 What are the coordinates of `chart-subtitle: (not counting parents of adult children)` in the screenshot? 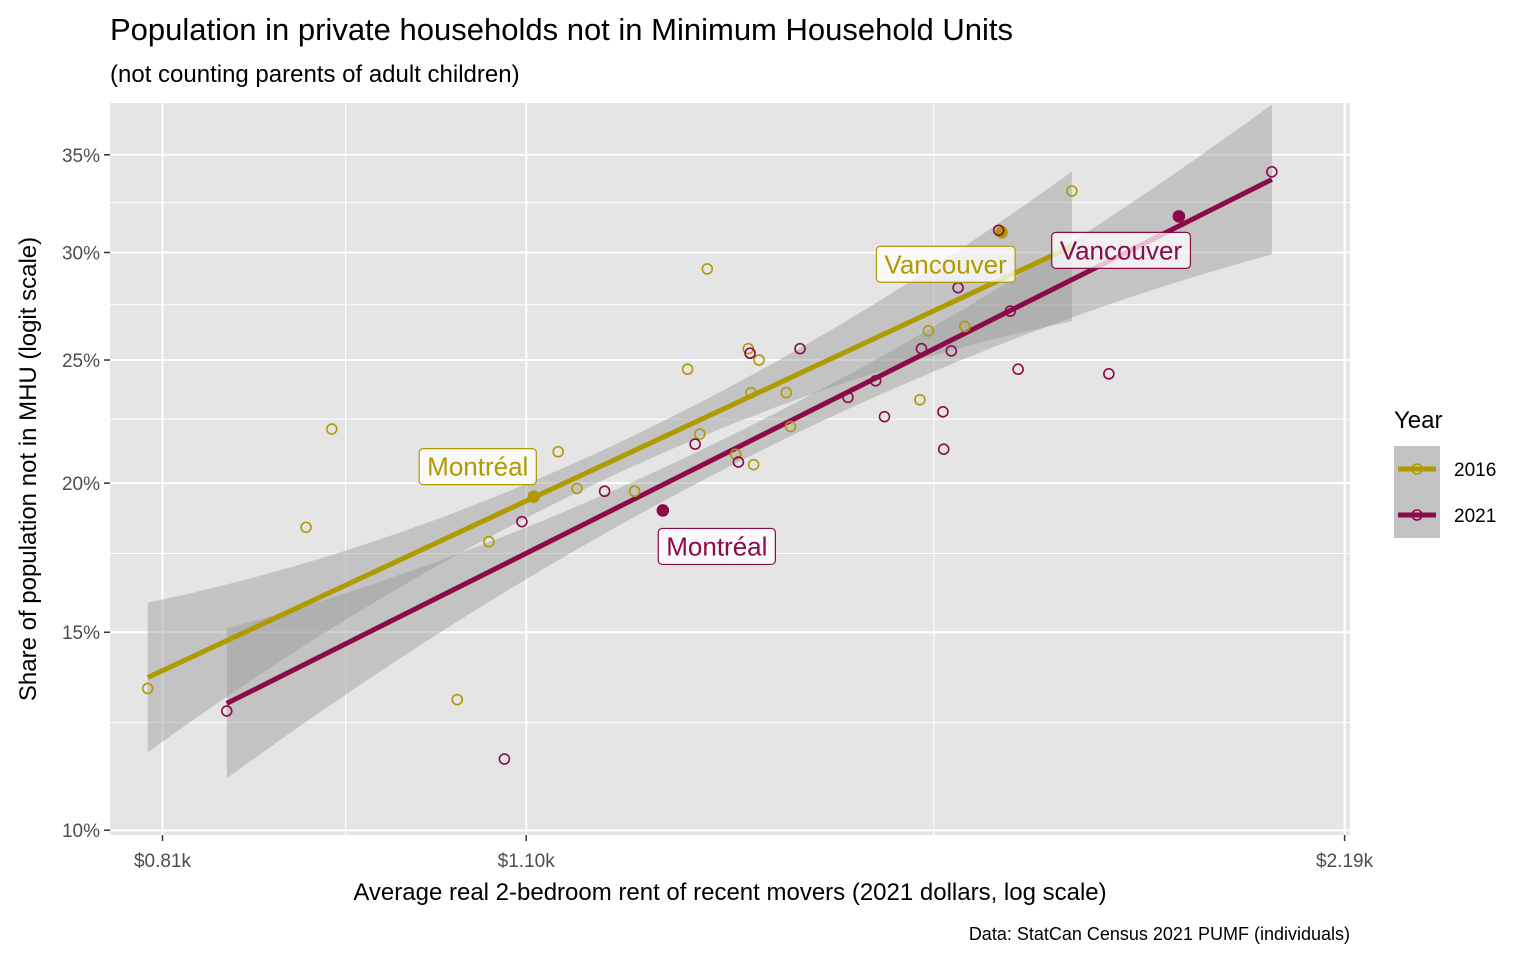 It's located at (315, 74).